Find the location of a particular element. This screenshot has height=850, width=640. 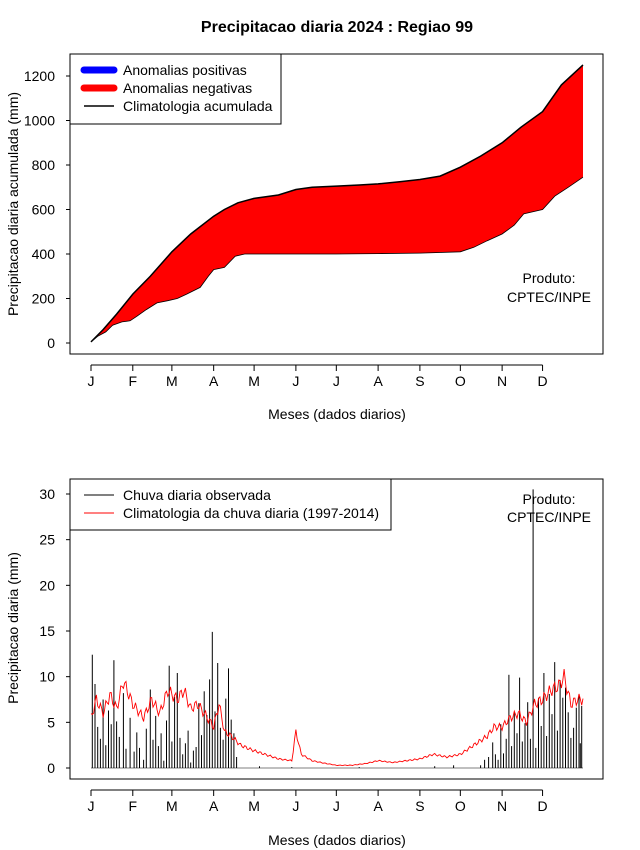

y-axis-label: Precipitacao diaria (mm) is located at coordinates (13, 628).